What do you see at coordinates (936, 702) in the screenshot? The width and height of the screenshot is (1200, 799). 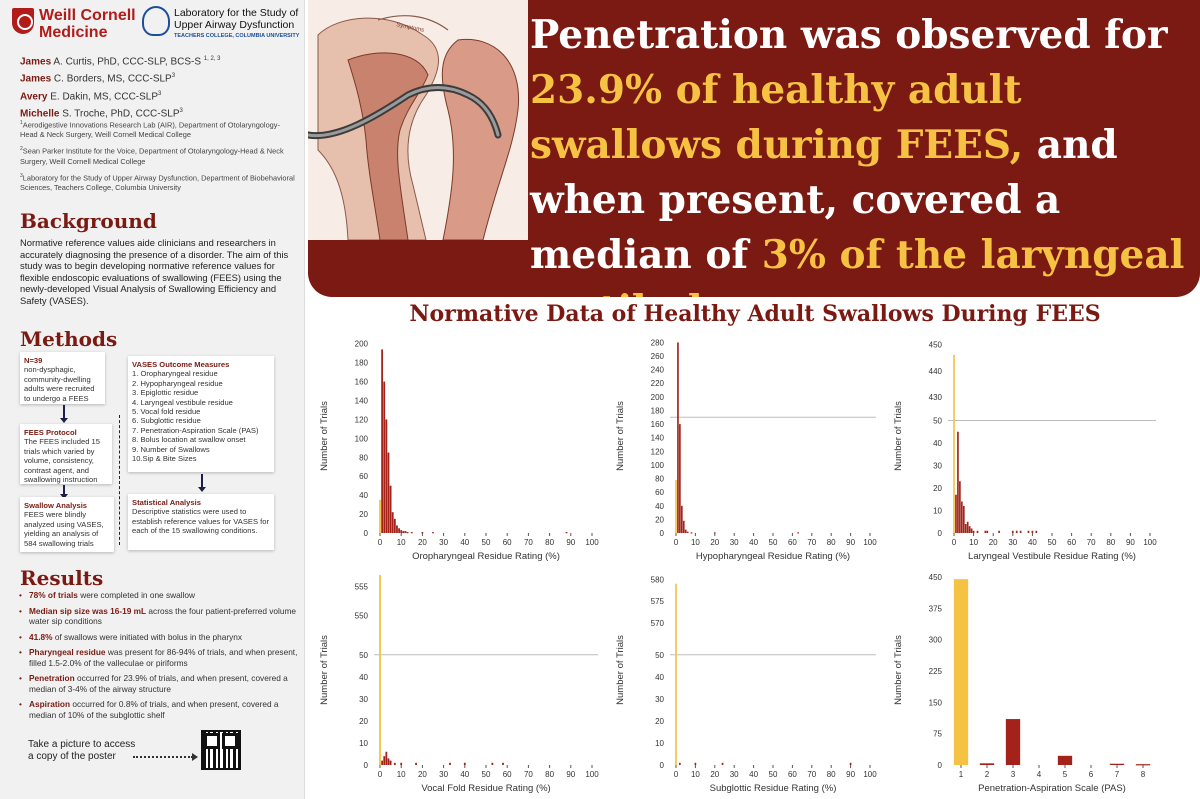 I see `y-tick-label: 150` at bounding box center [936, 702].